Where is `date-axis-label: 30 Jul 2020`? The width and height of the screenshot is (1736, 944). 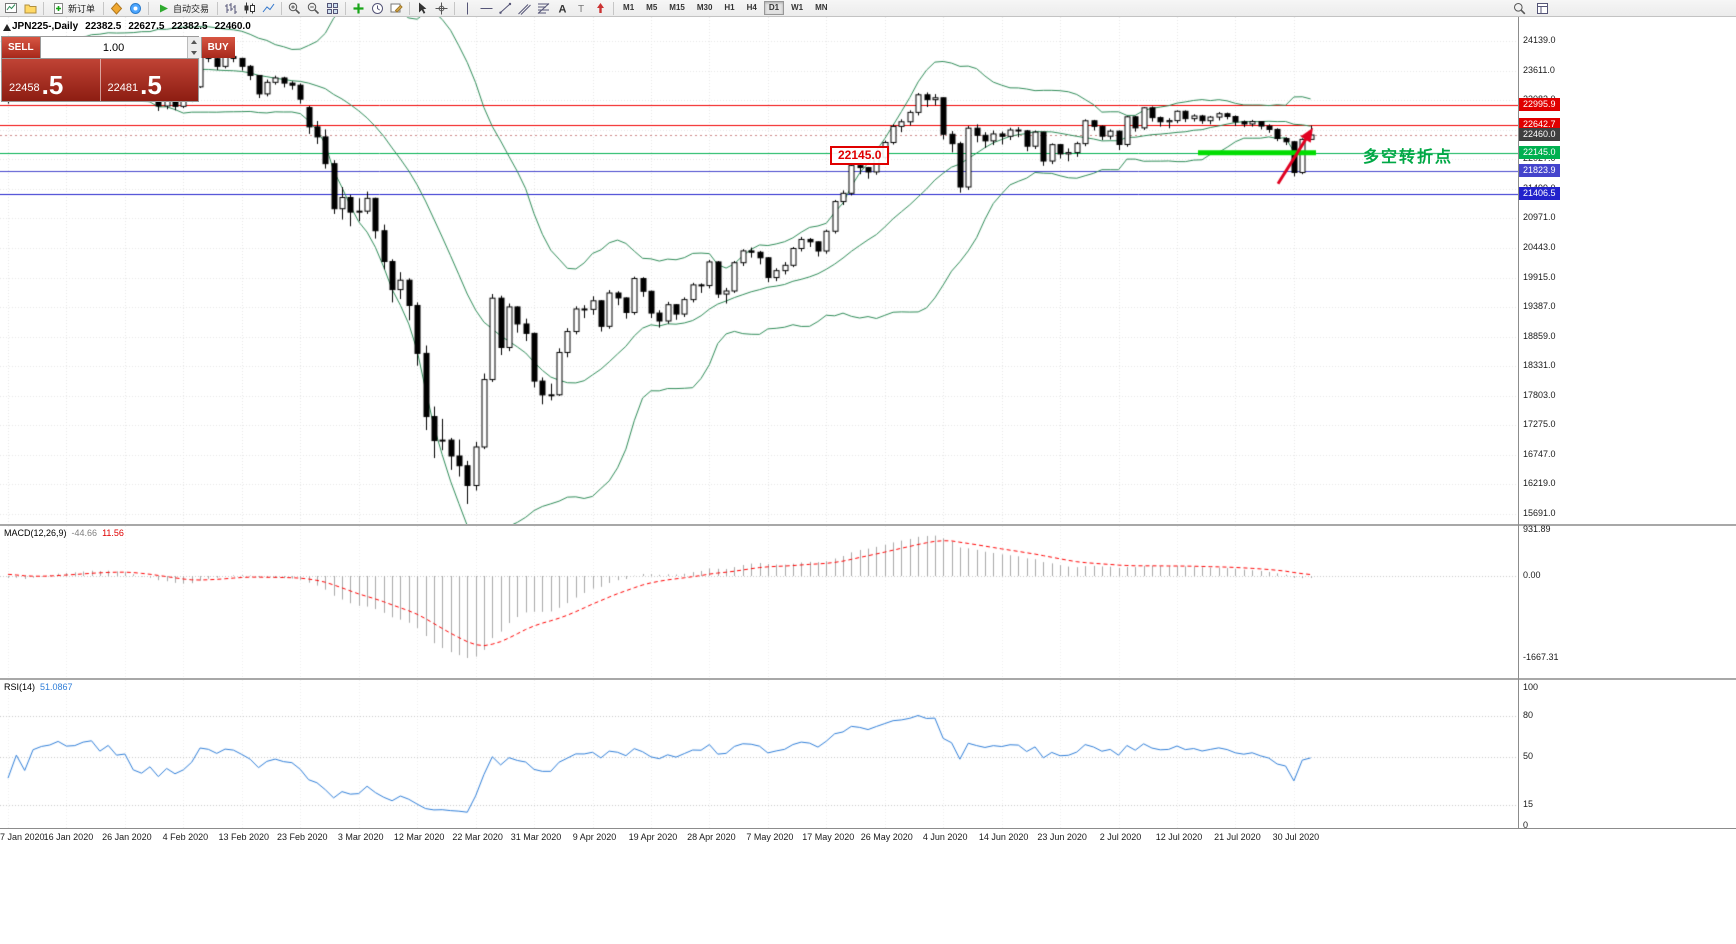
date-axis-label: 30 Jul 2020 is located at coordinates (1296, 837).